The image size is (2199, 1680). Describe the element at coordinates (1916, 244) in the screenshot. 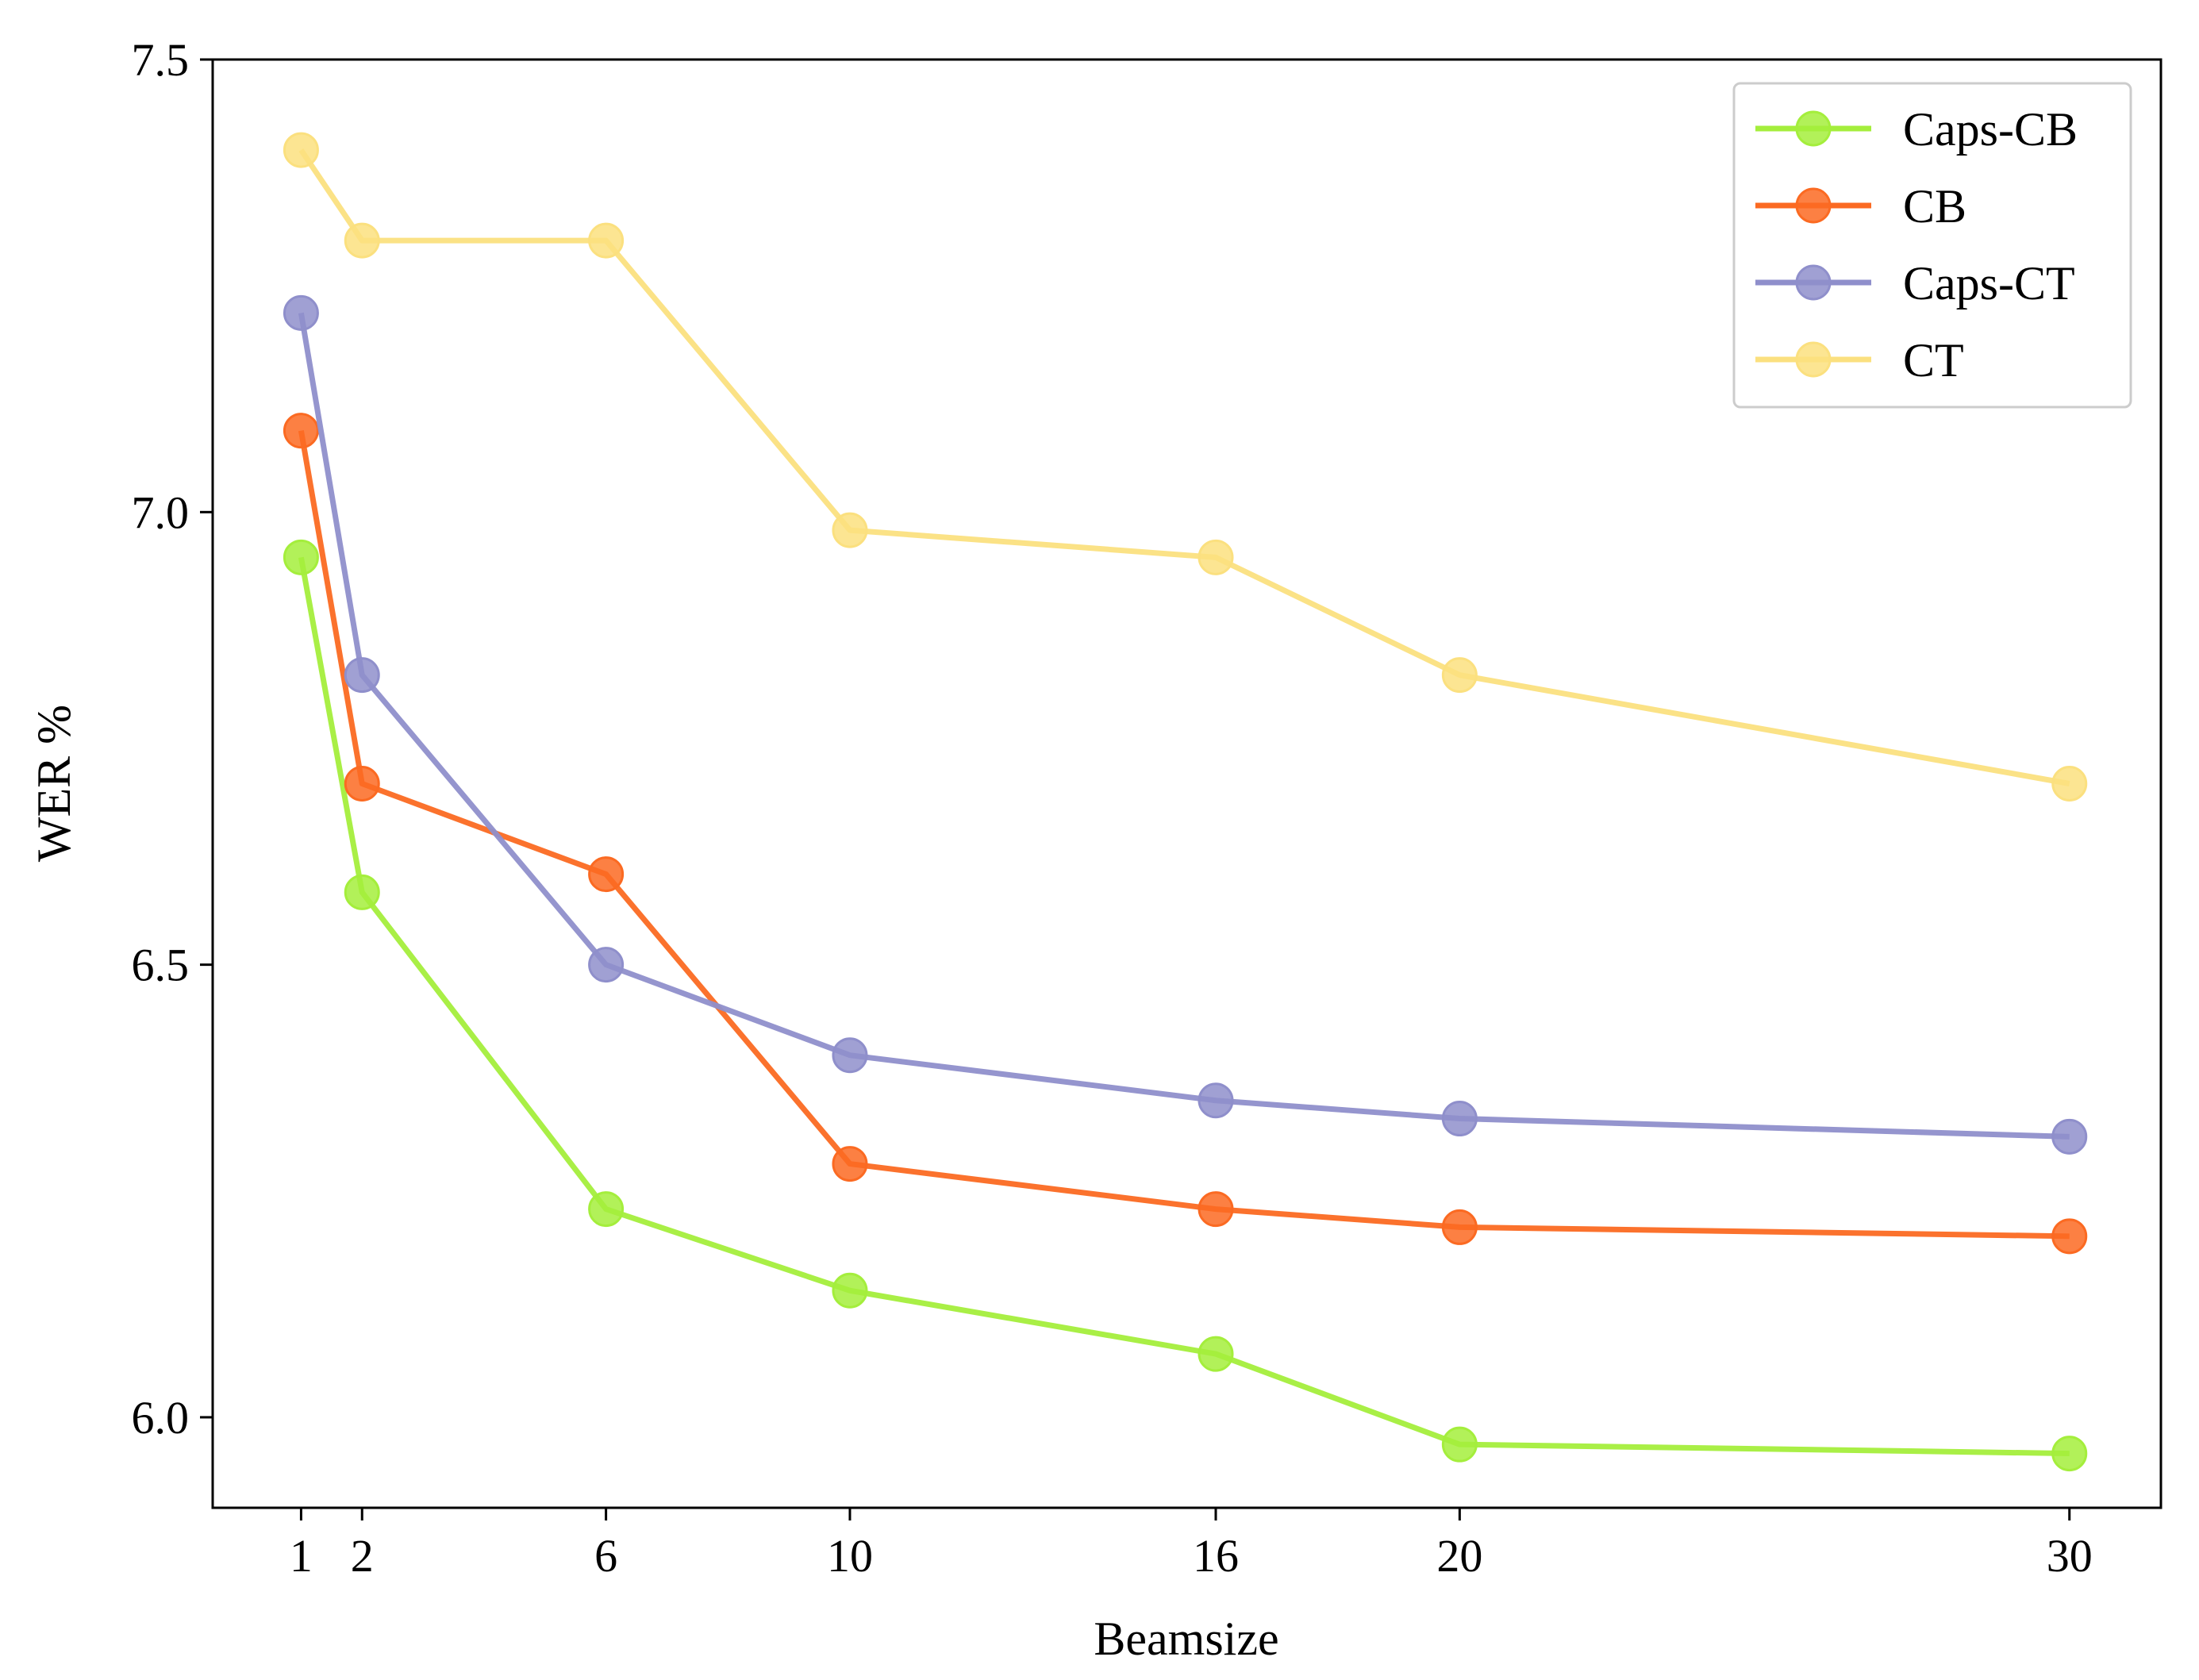

I see `legend-items: Caps-CB CB Caps-CT CT` at that location.